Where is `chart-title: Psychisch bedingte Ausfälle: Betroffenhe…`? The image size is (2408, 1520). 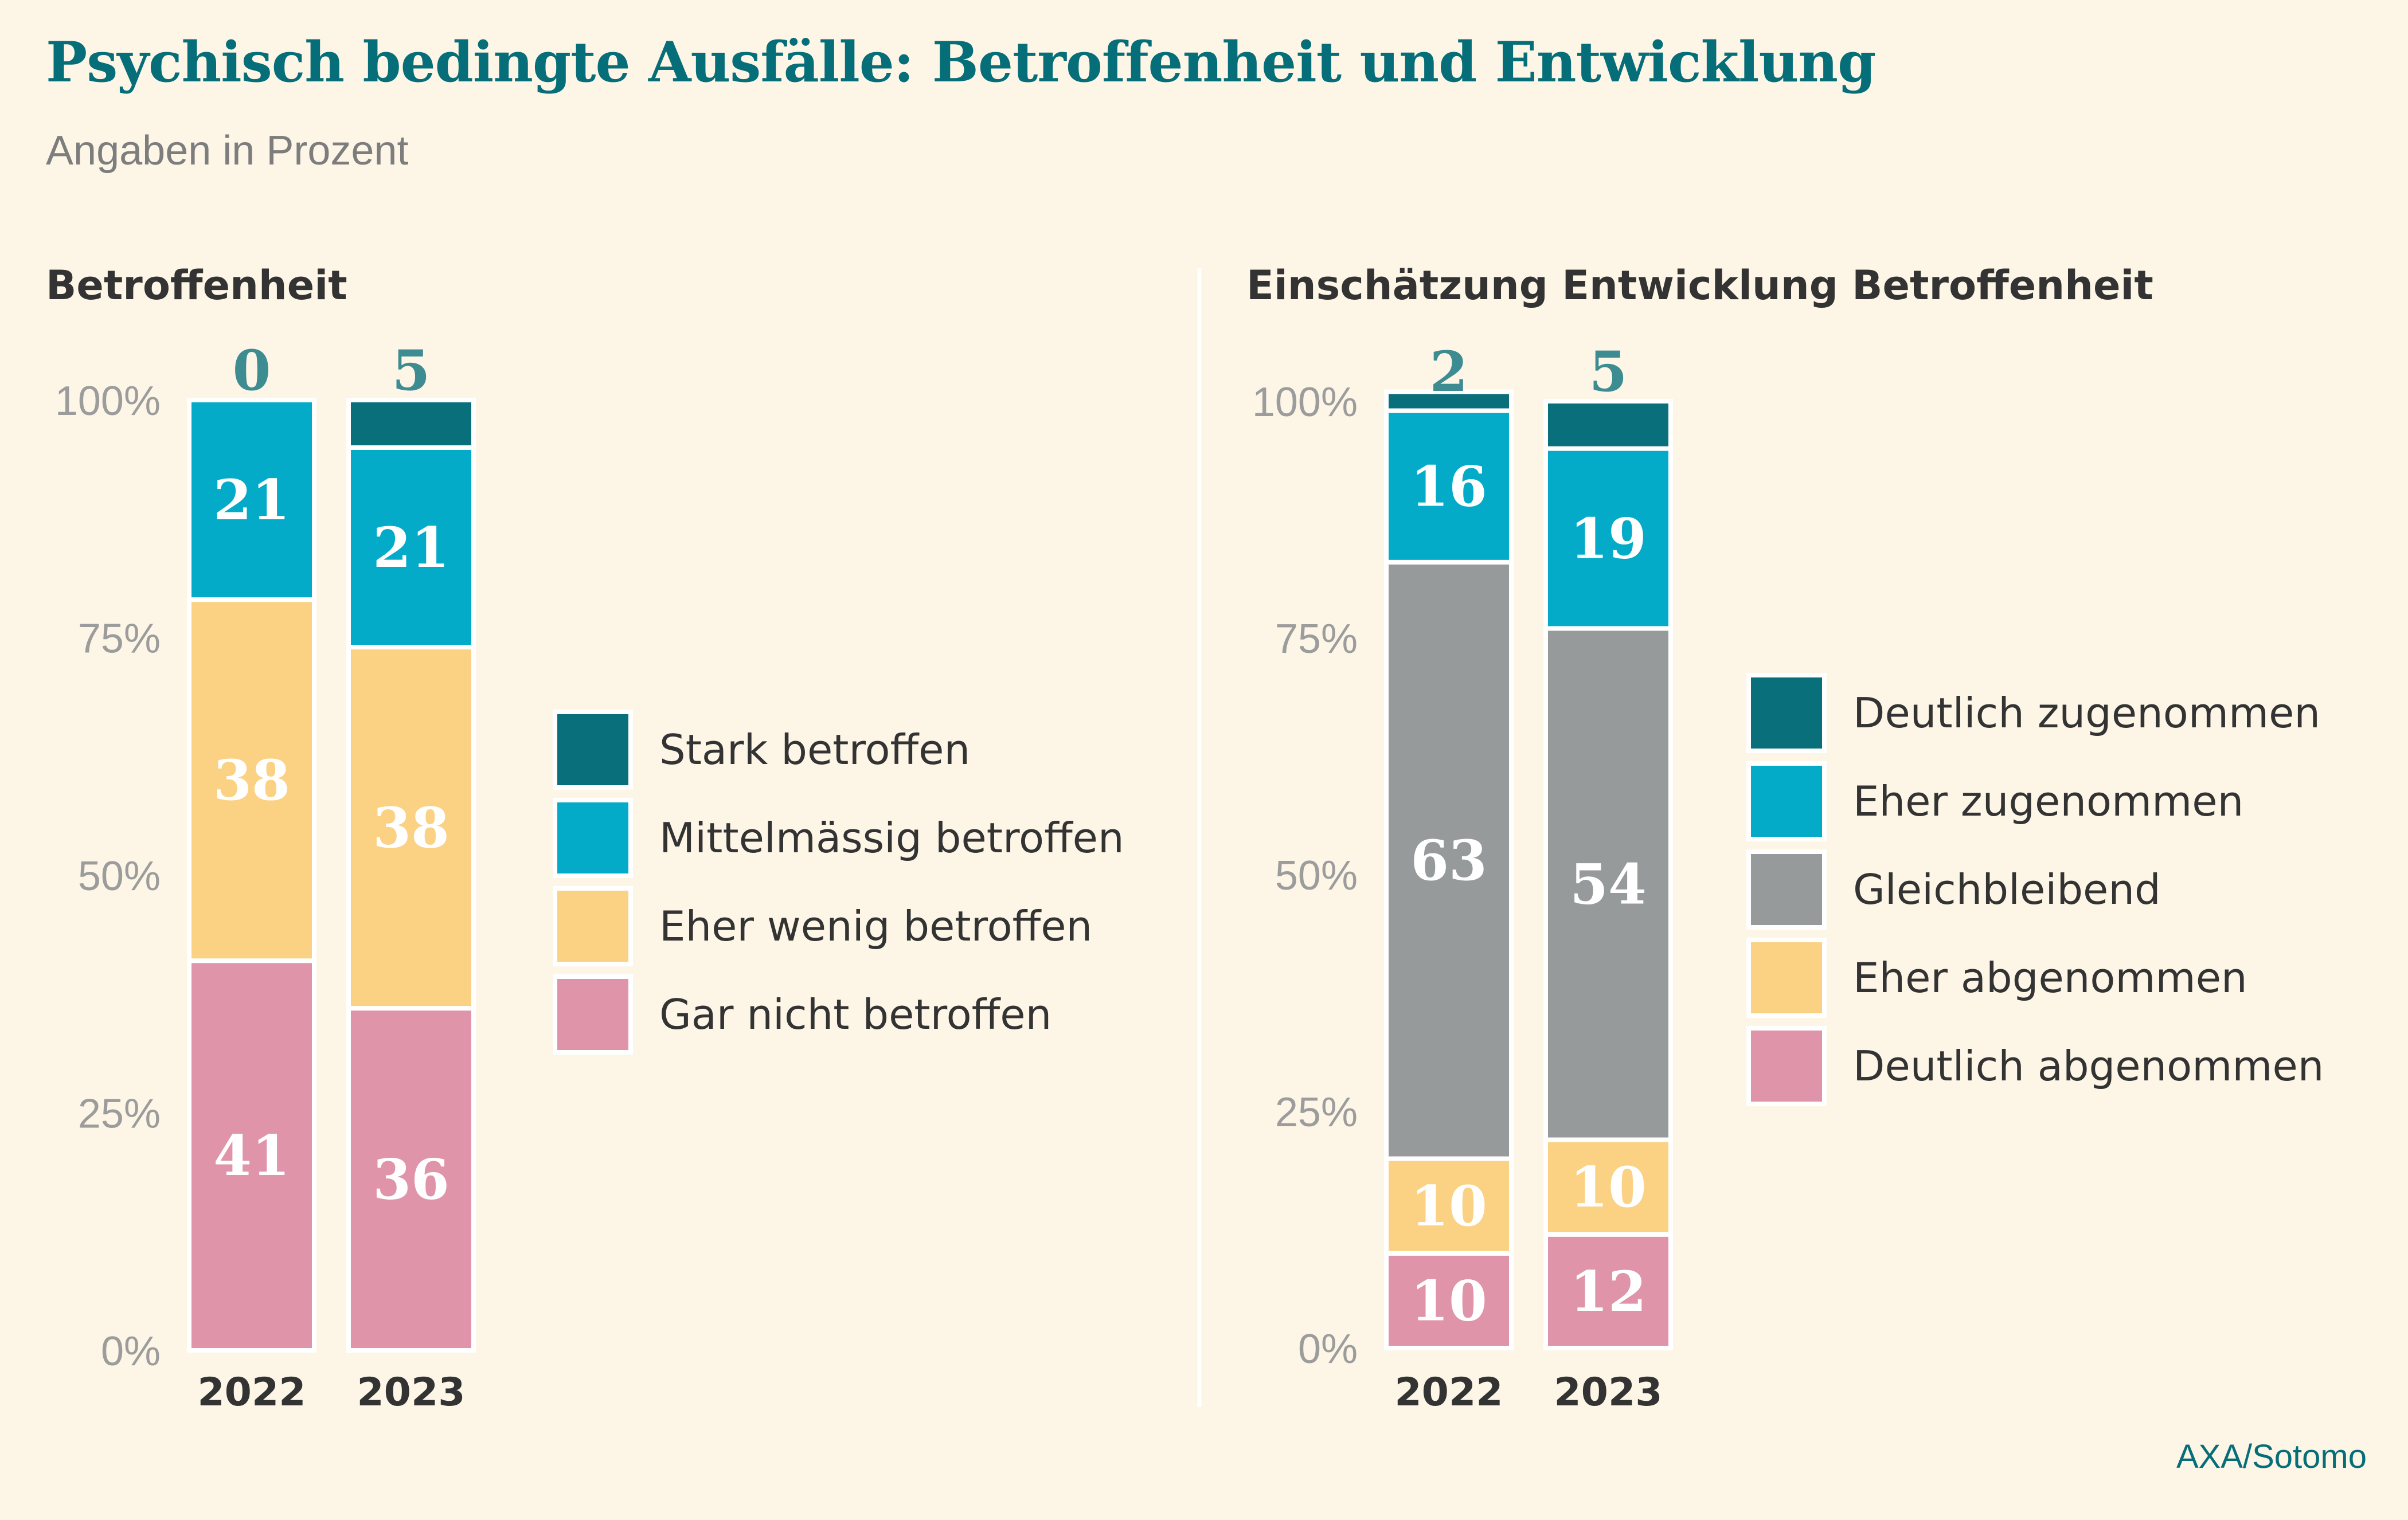 chart-title: Psychisch bedingte Ausfälle: Betroffenhe… is located at coordinates (961, 62).